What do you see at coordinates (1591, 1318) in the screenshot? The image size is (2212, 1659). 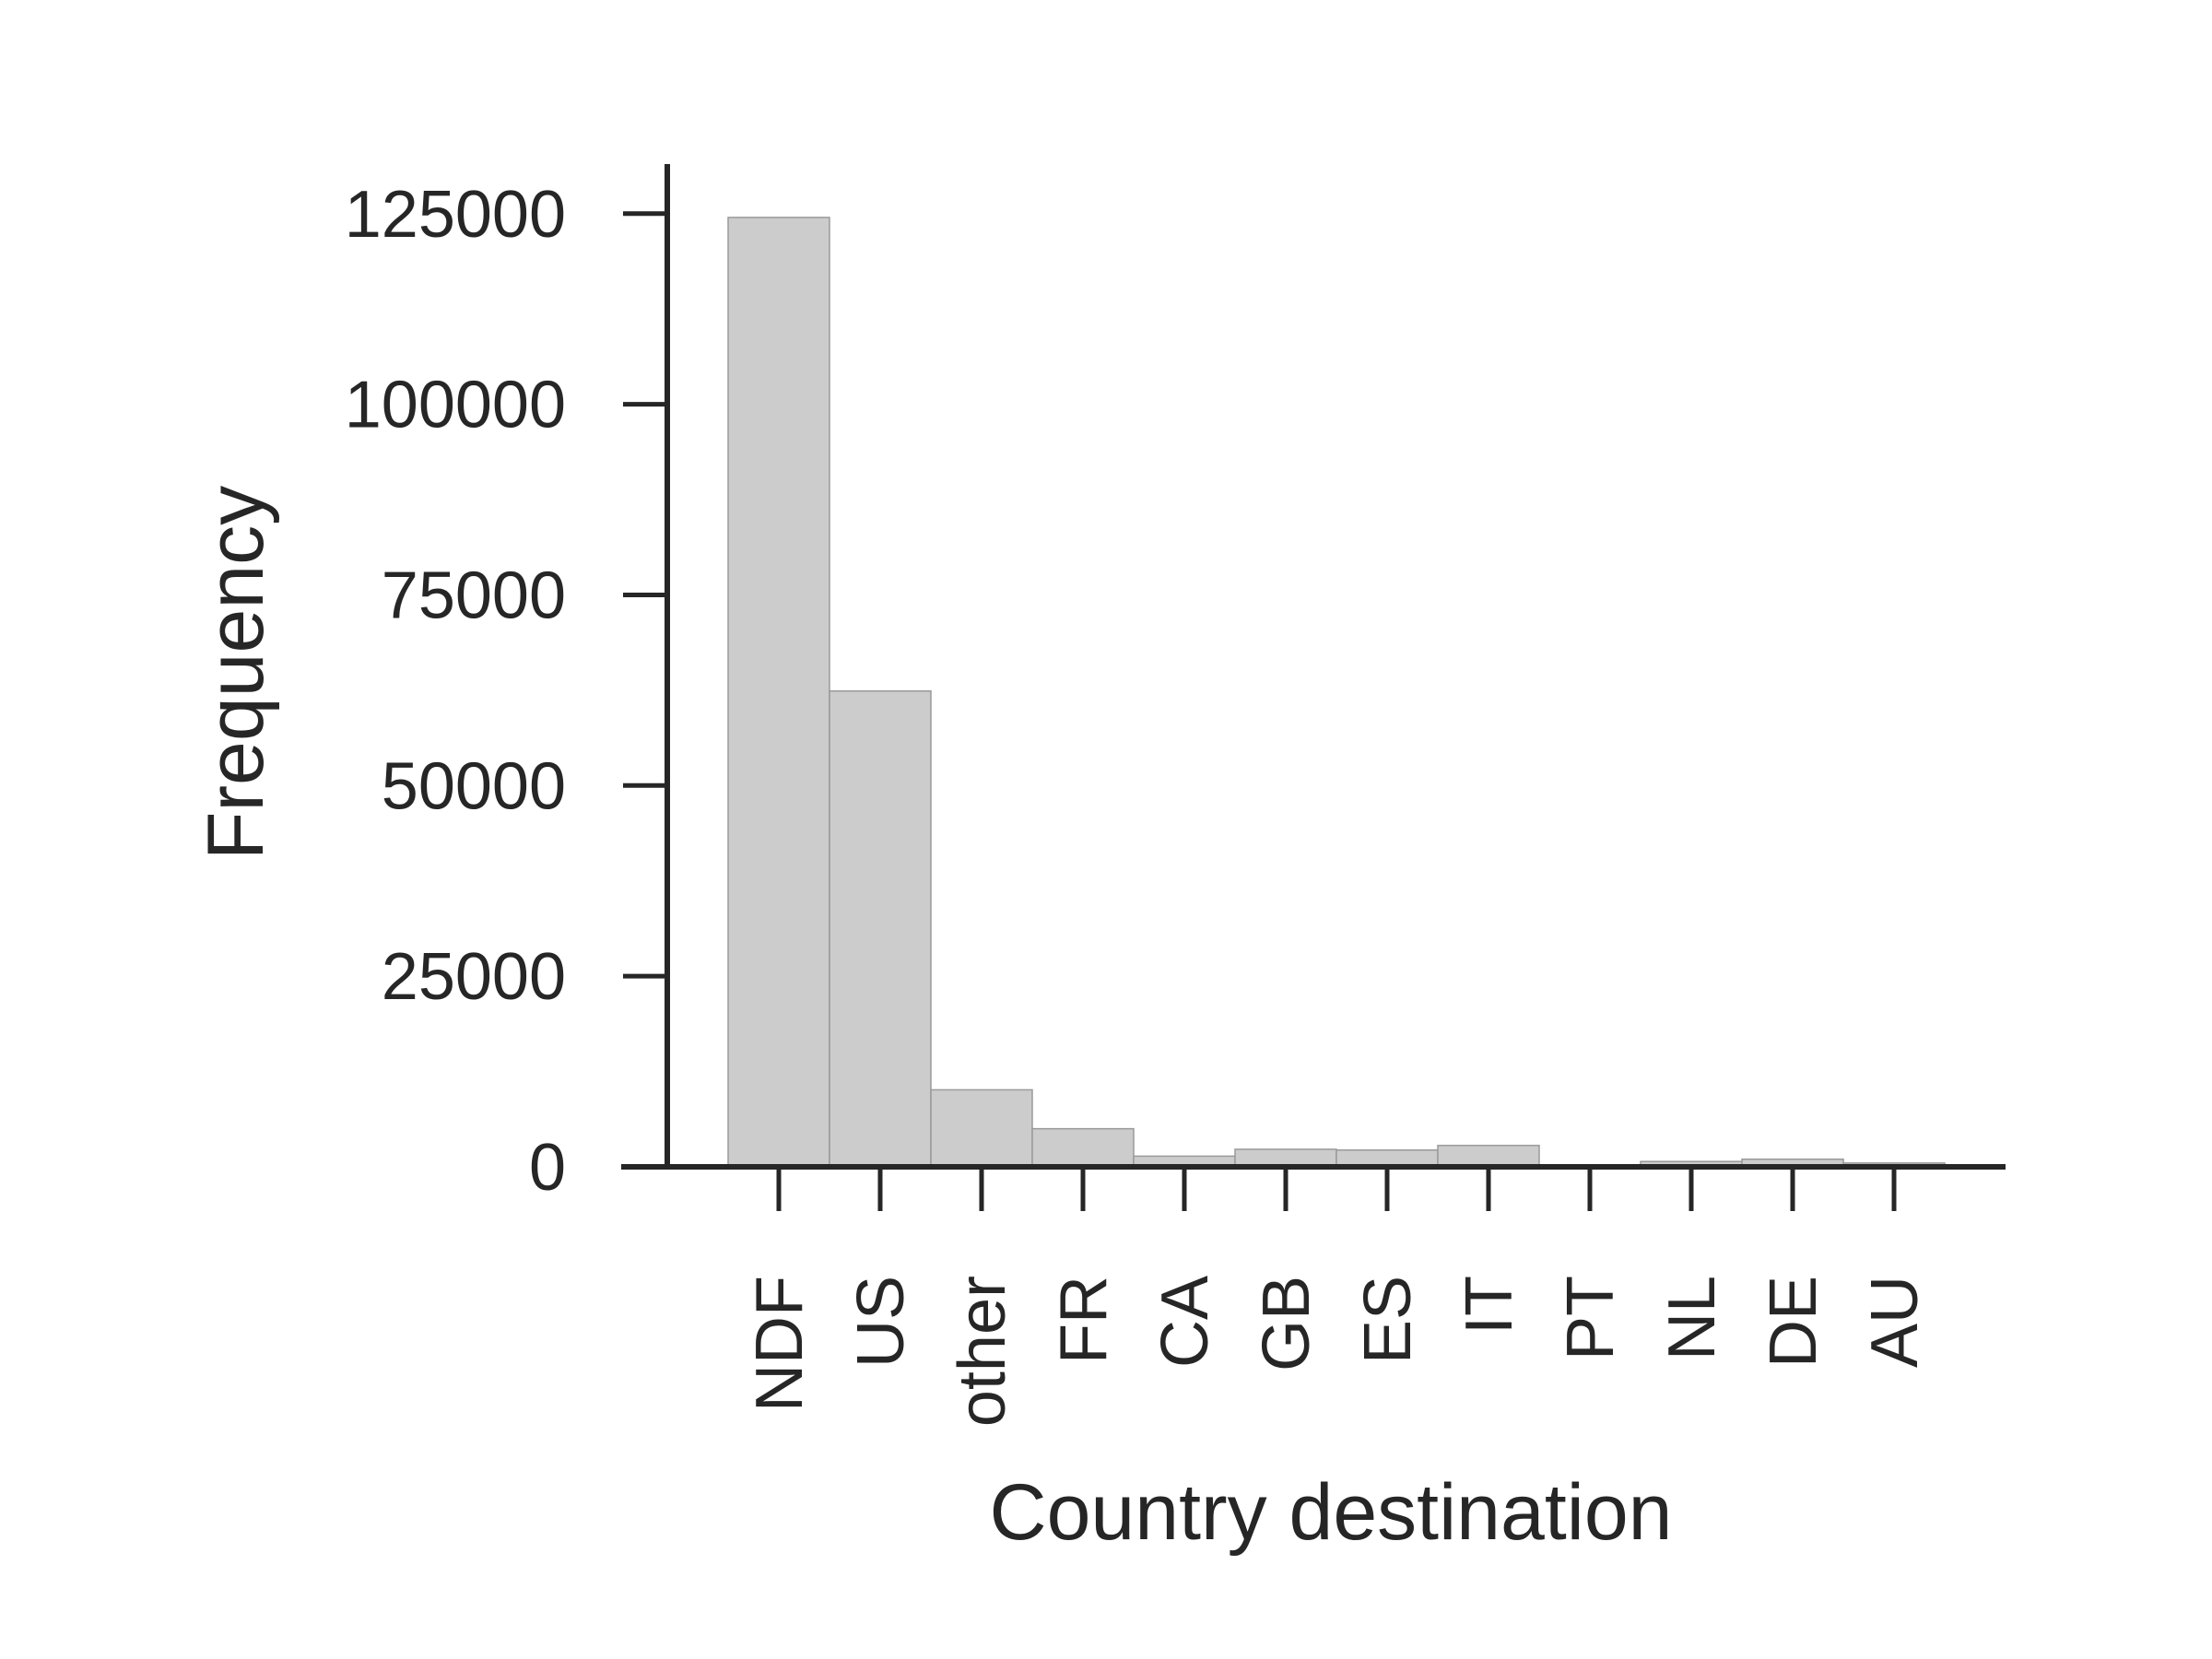 I see `x-tick-label: PT` at bounding box center [1591, 1318].